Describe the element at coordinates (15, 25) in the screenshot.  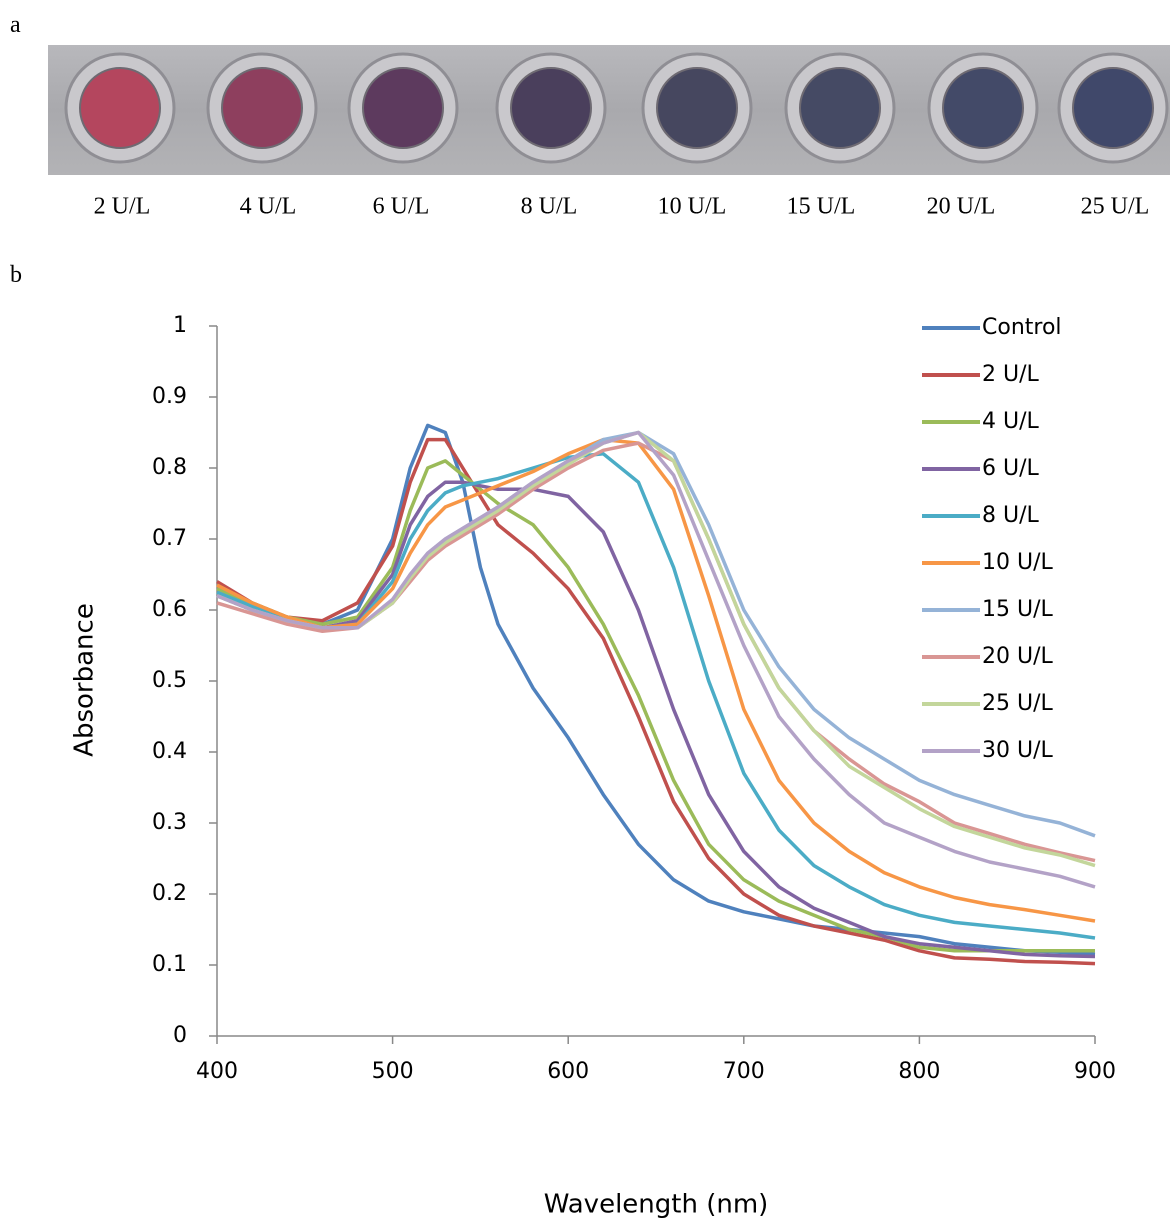
I see `panel-label: a` at that location.